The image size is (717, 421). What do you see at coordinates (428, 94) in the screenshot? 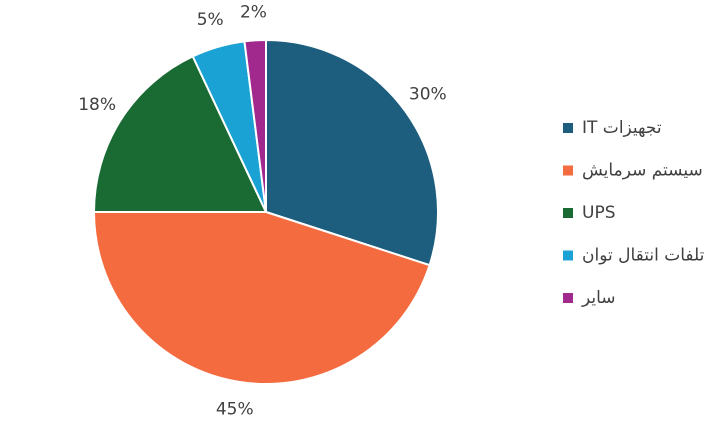
I see `data-label: 30%` at bounding box center [428, 94].